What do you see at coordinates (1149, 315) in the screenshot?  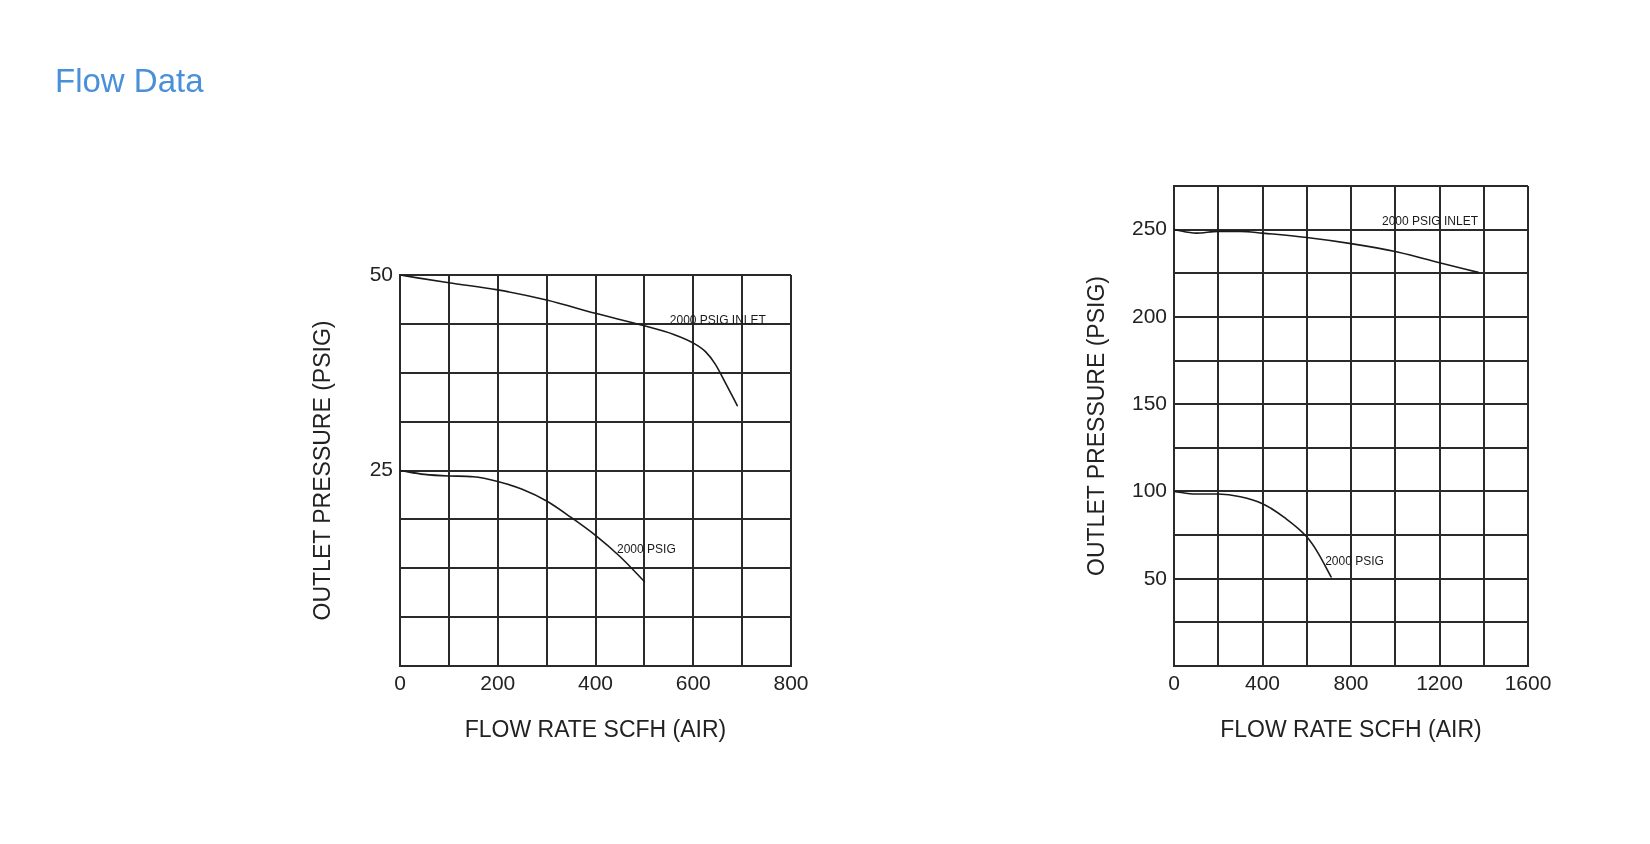 I see `y-tick-label: 200` at bounding box center [1149, 315].